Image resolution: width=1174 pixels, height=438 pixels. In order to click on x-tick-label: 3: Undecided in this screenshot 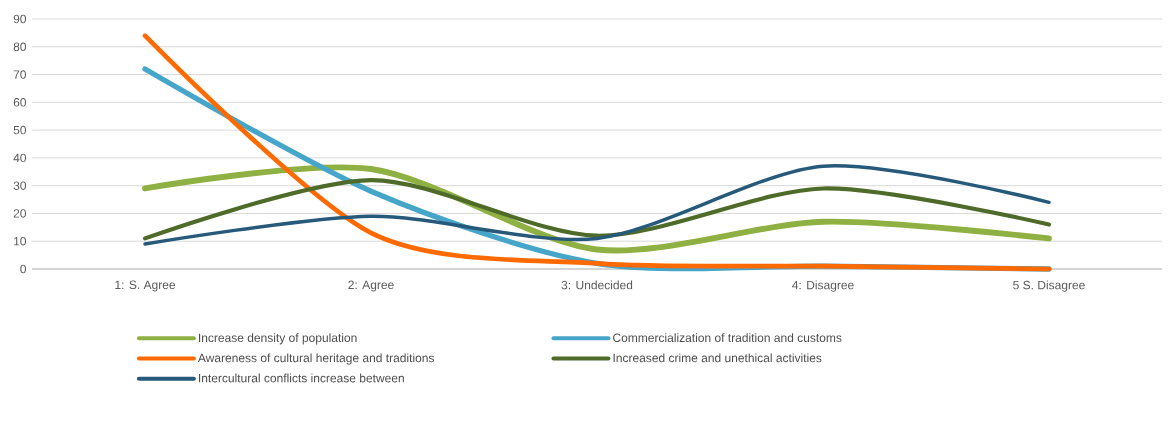, I will do `click(597, 285)`.